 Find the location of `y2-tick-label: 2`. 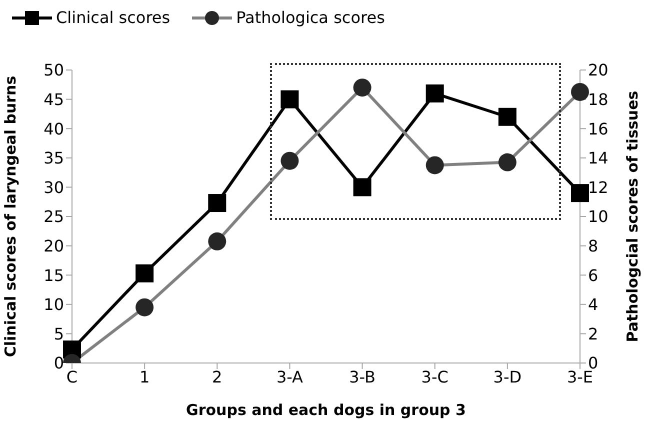

y2-tick-label: 2 is located at coordinates (593, 334).